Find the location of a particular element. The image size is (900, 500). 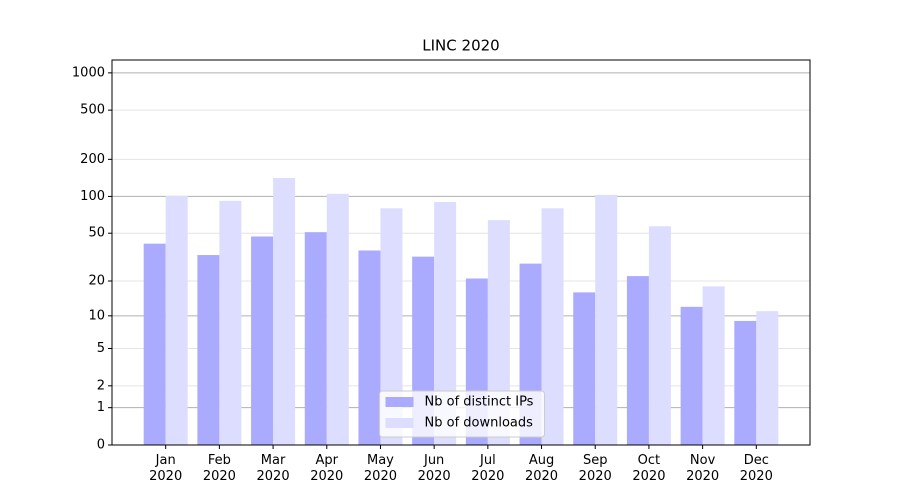

y-tick-label: 20 is located at coordinates (96, 281).